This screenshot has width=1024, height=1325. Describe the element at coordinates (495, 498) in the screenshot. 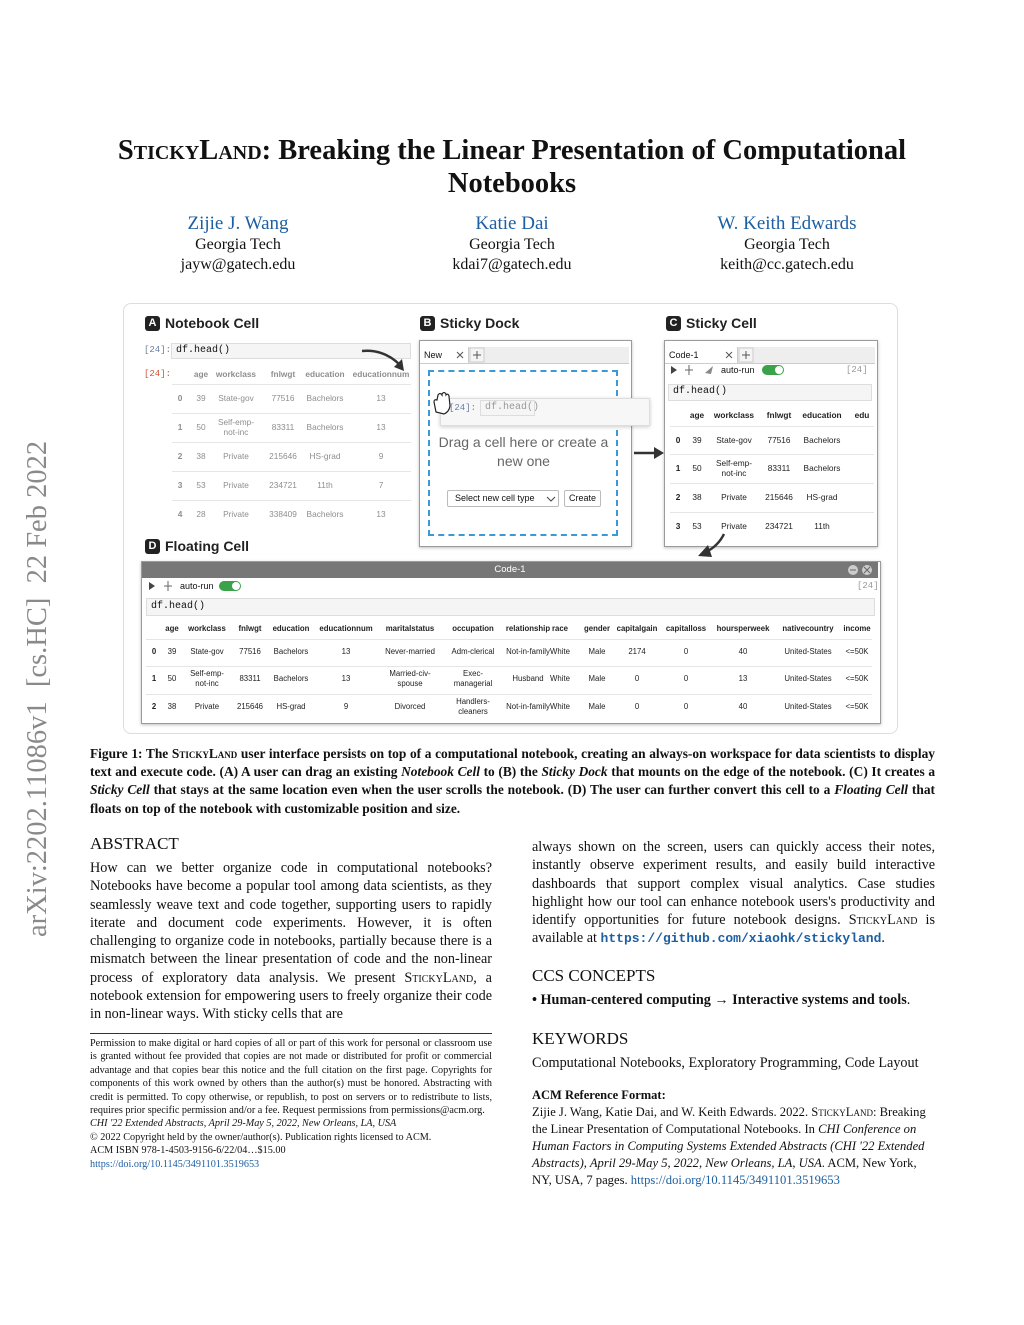

I see `select-label: Select new cell type` at that location.